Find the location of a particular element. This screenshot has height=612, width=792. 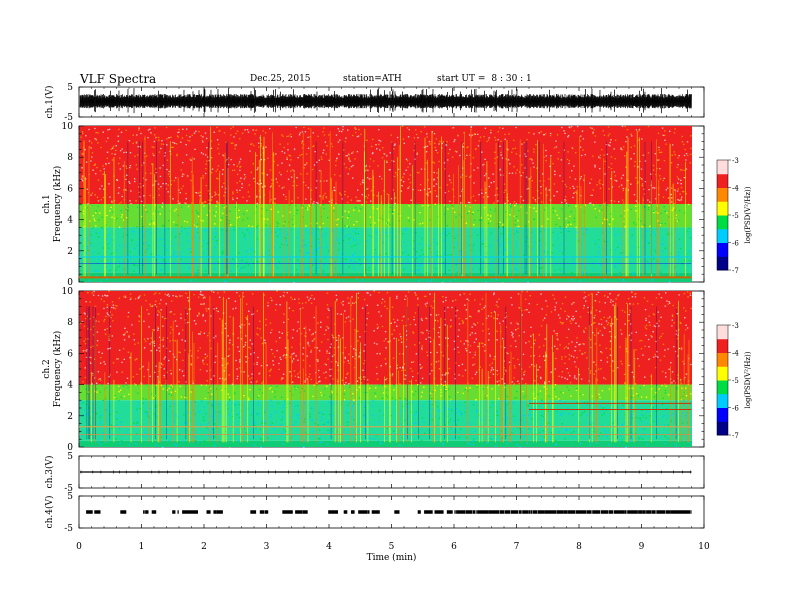

speckle-orange is located at coordinates (386, 165).